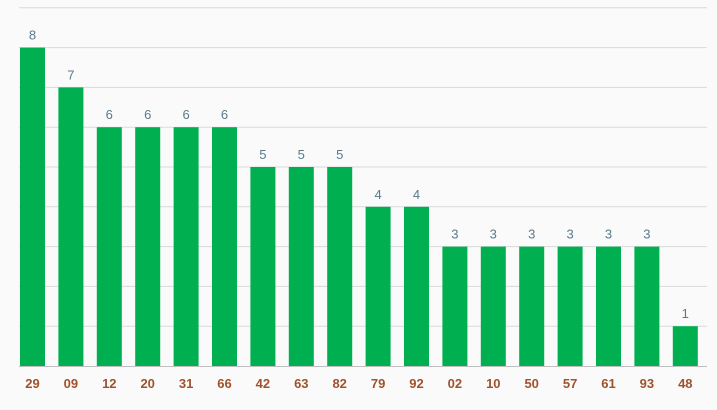 The image size is (717, 410). What do you see at coordinates (339, 154) in the screenshot?
I see `value-label-82: 5` at bounding box center [339, 154].